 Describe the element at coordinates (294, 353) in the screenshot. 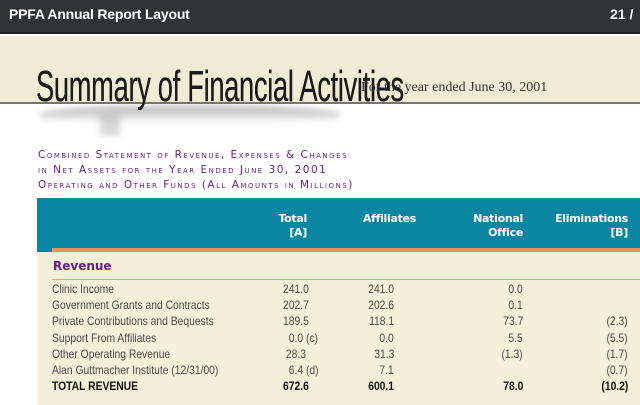

I see `cell-total: 28.3` at that location.